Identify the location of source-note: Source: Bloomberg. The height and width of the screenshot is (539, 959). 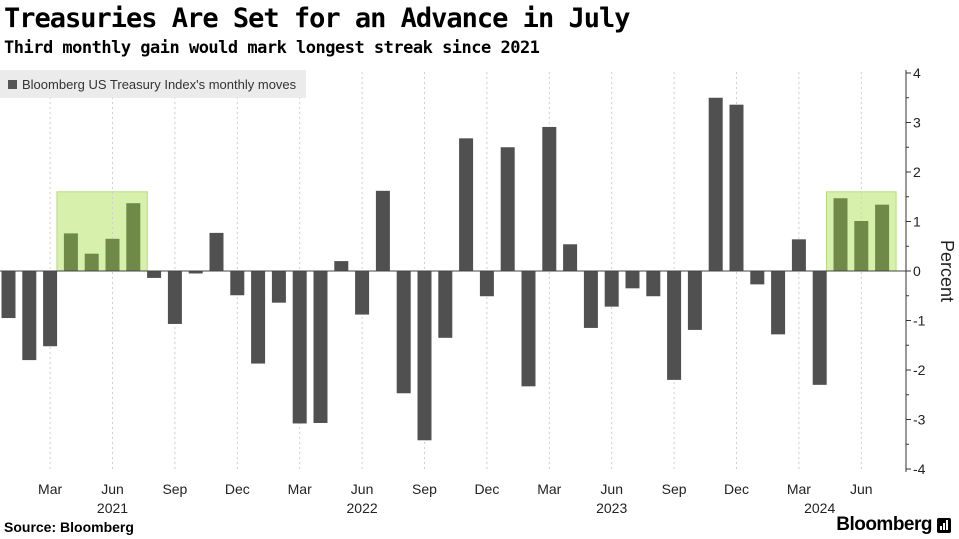
(69, 527).